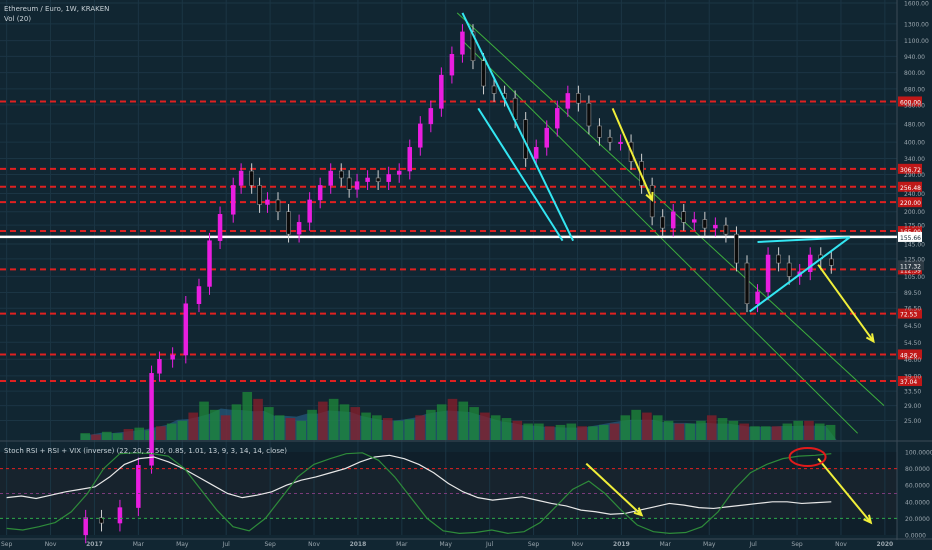 This screenshot has width=932, height=550. I want to click on symbol-title: Ethereum / Euro, 1W, KRAKEN, so click(57, 9).